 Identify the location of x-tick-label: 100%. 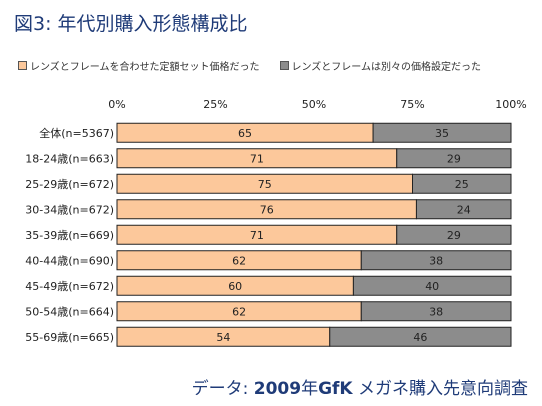
(510, 104).